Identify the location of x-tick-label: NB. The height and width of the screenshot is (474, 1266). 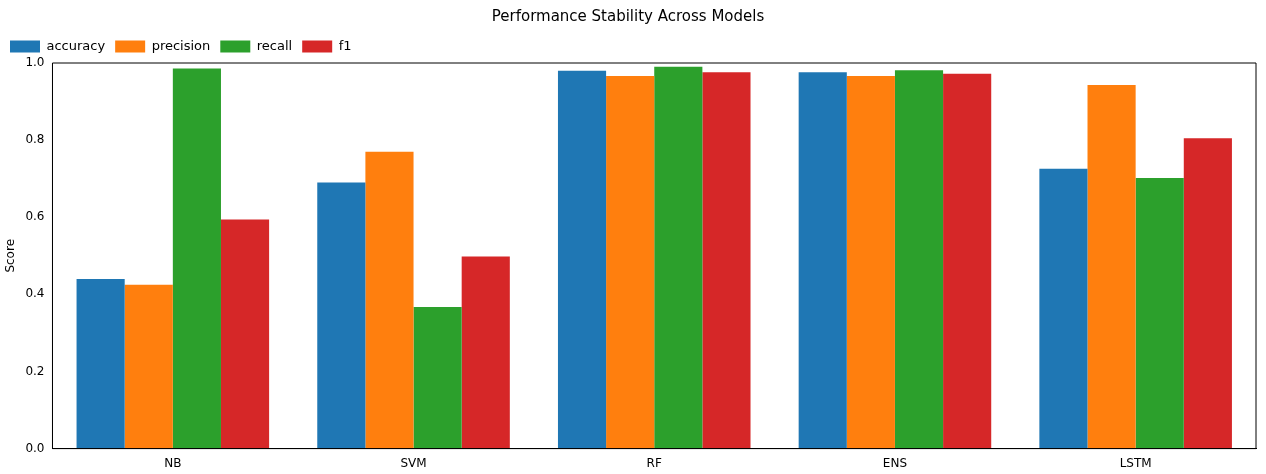
(173, 462).